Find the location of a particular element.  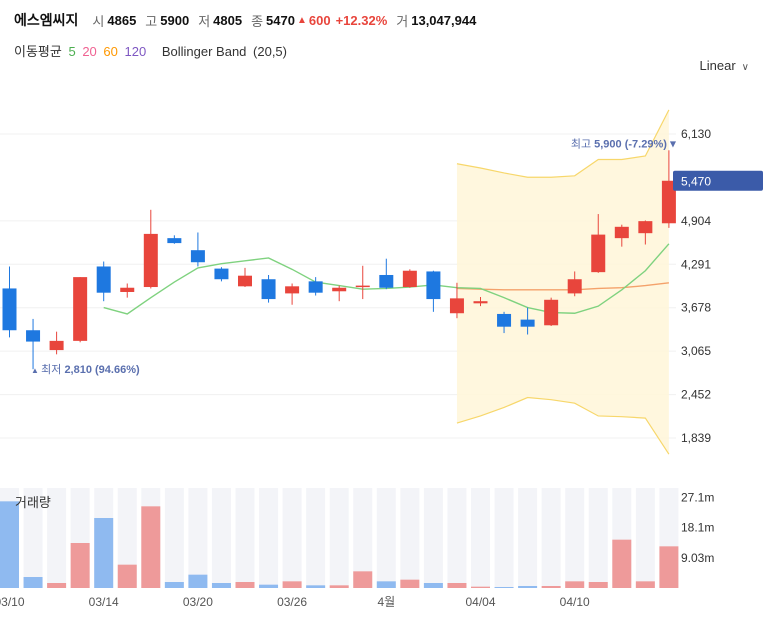

scale-label: Linear is located at coordinates (717, 65).